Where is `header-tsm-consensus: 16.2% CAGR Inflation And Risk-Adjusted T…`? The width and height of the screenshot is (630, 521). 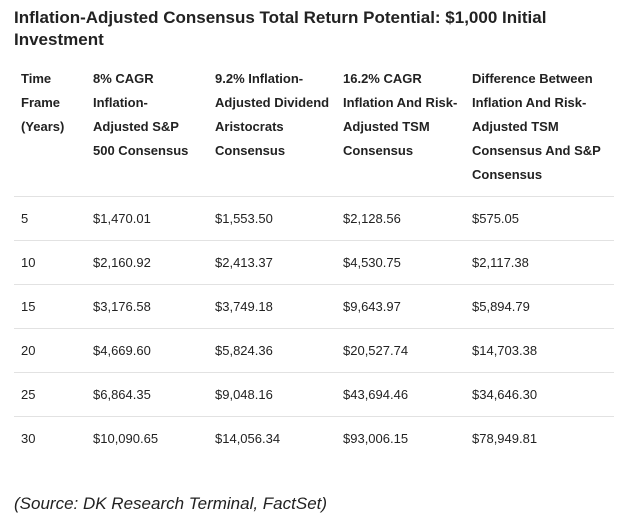 header-tsm-consensus: 16.2% CAGR Inflation And Risk-Adjusted T… is located at coordinates (400, 129).